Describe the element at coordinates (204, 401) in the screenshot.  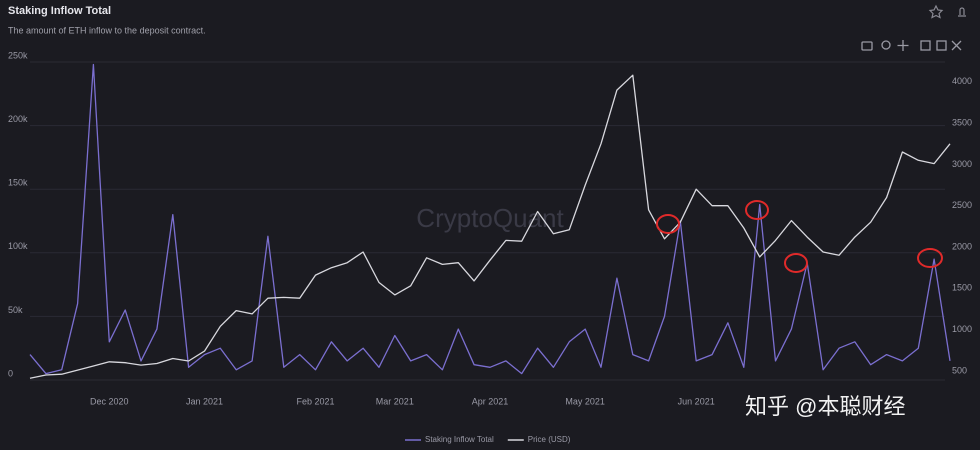
I see `x-tick-label: Jan 2021` at that location.